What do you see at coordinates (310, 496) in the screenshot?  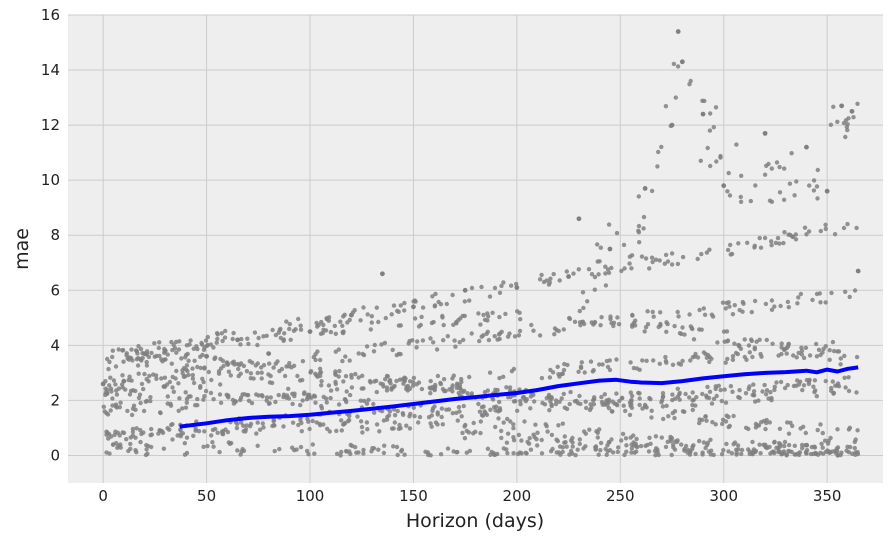 I see `x-tick-label: 100` at bounding box center [310, 496].